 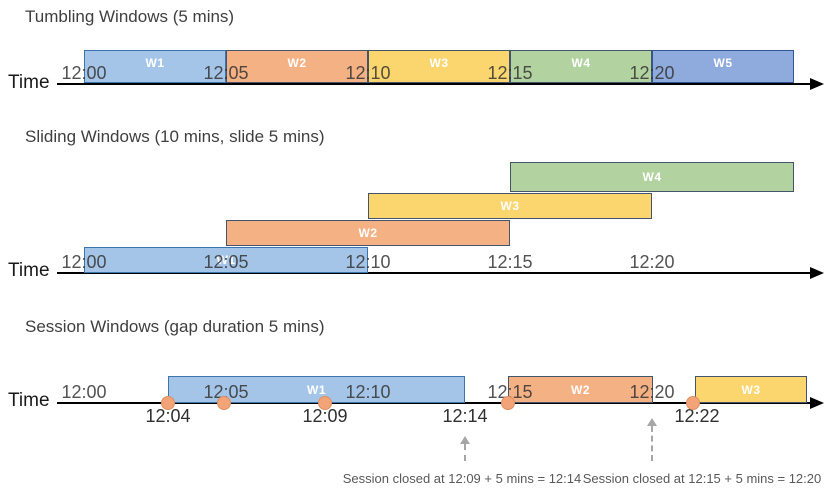 I want to click on tick-label-sliding-1: 12:05, so click(x=226, y=262).